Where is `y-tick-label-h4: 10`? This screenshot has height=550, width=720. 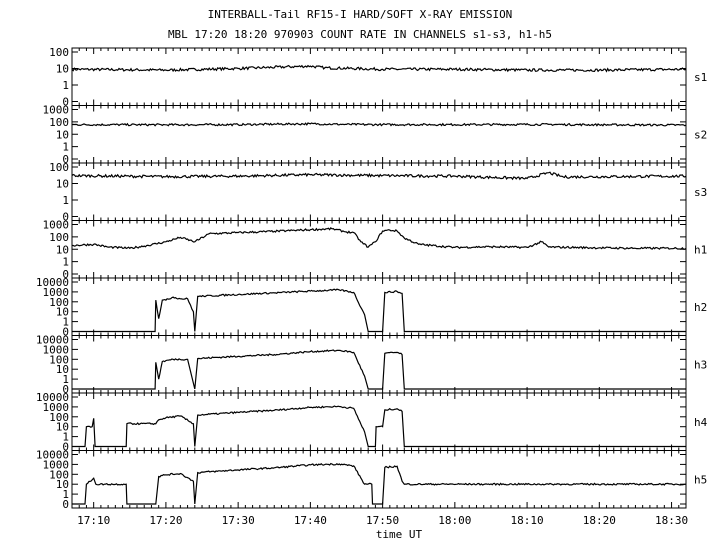
y-tick-label-h4: 10 is located at coordinates (62, 427).